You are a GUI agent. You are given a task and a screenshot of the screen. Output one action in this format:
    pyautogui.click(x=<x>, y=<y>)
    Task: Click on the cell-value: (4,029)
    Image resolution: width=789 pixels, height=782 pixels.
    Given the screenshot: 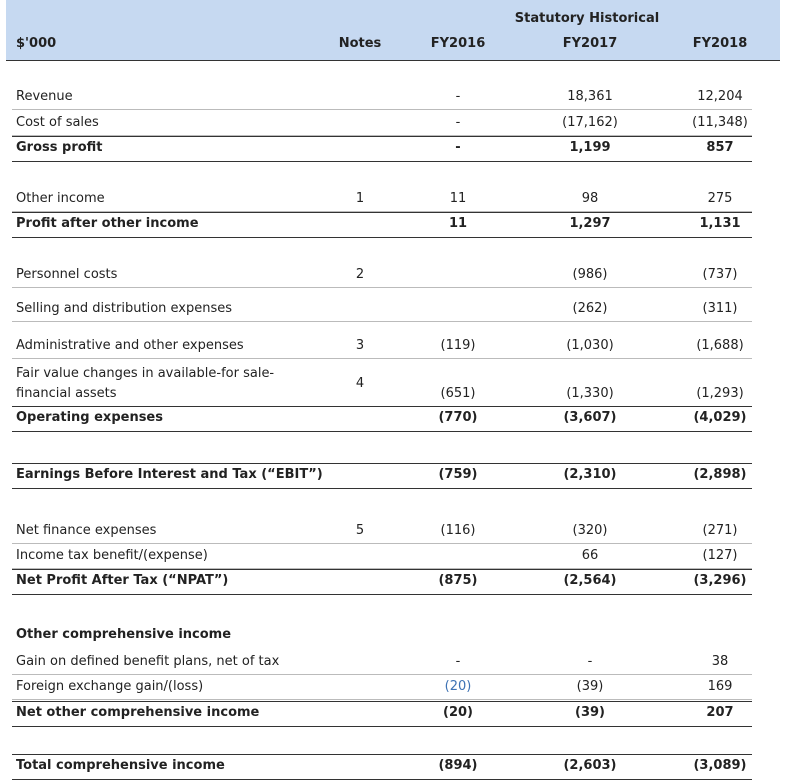 What is the action you would take?
    pyautogui.click(x=720, y=417)
    